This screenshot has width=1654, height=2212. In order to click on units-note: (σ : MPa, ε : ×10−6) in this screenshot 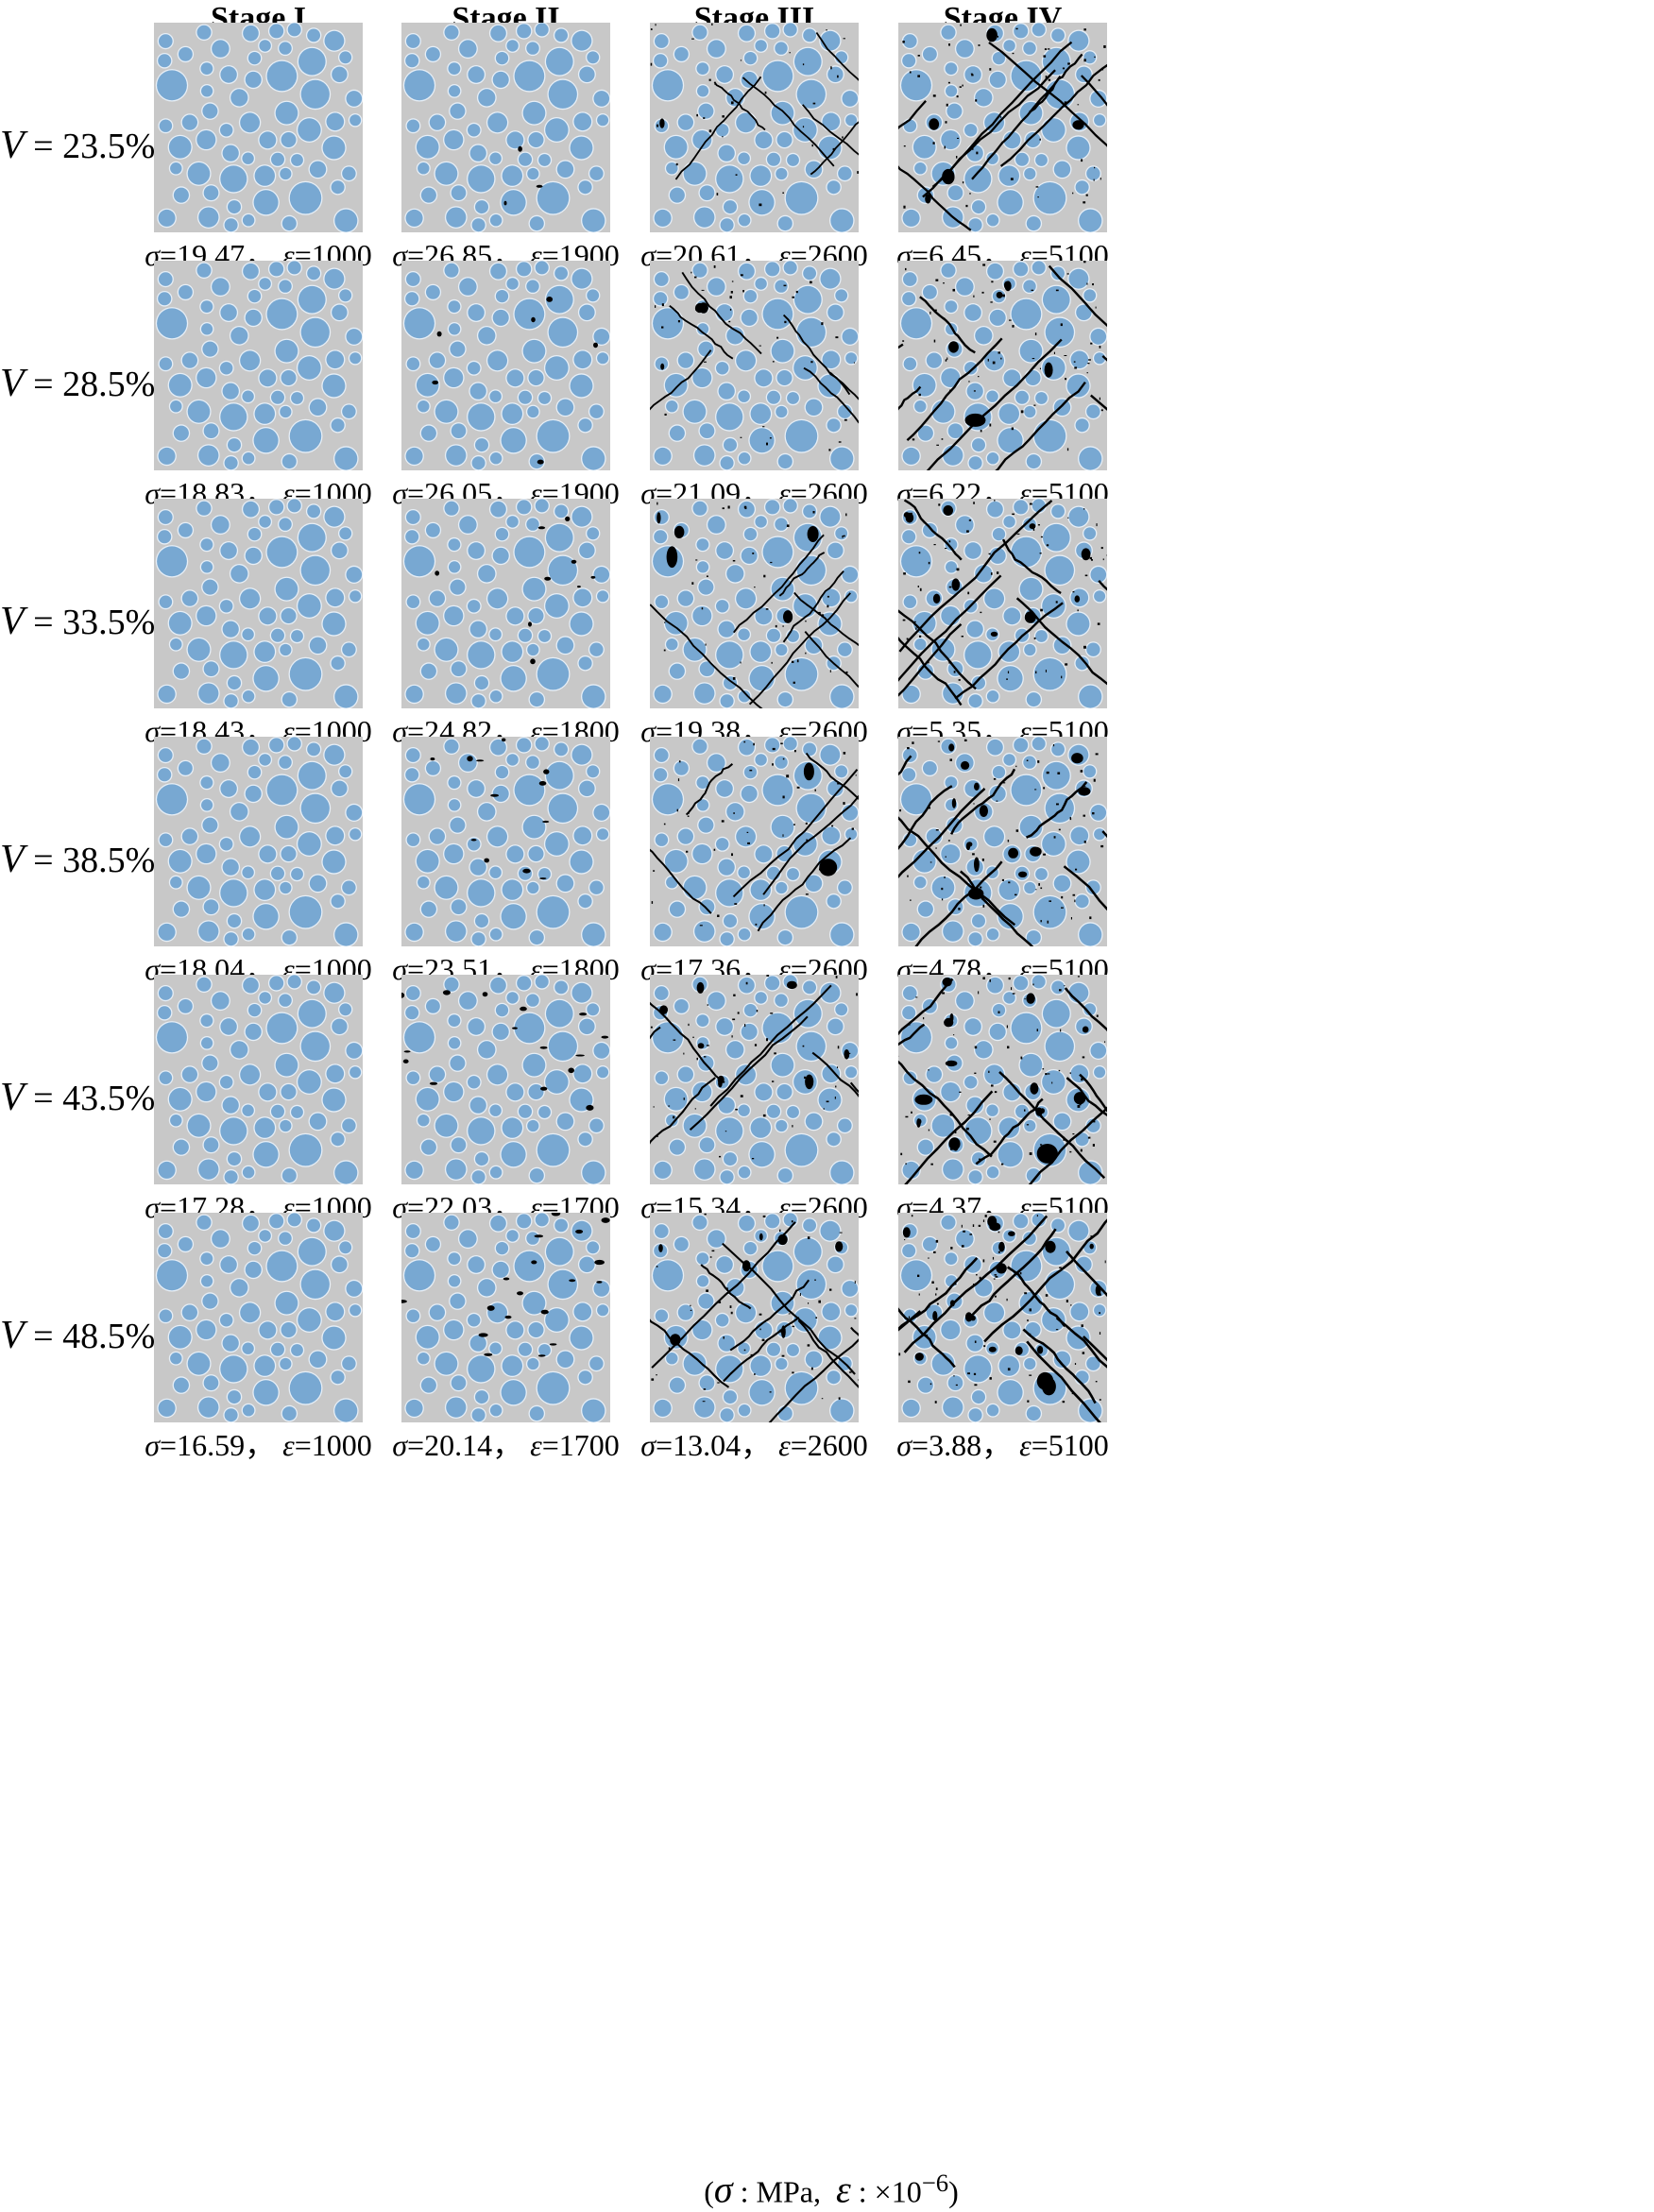, I will do `click(831, 2183)`.